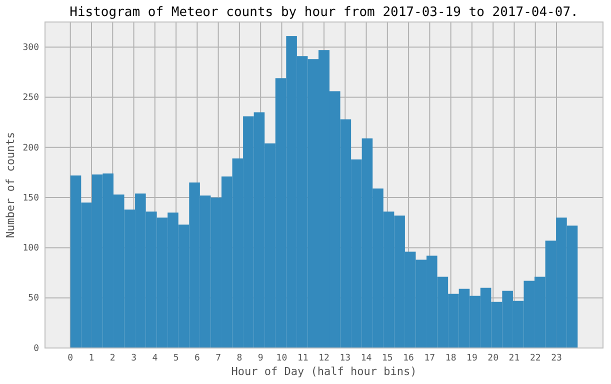 The height and width of the screenshot is (384, 611). What do you see at coordinates (33, 299) in the screenshot?
I see `y-tick-label: 50` at bounding box center [33, 299].